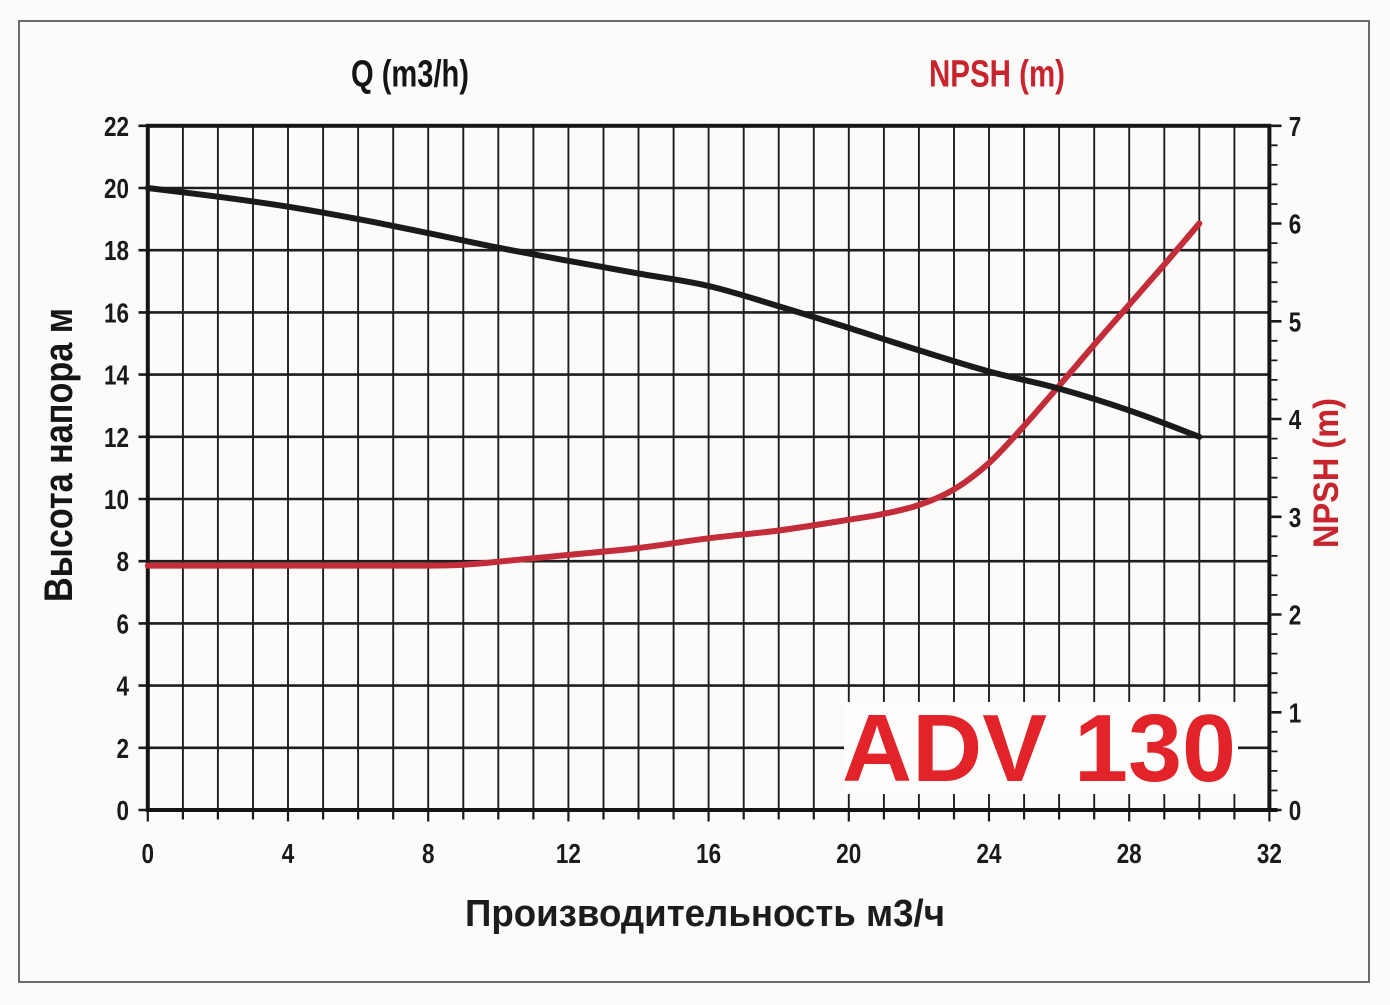  I want to click on svg-text: 5, so click(1295, 321).